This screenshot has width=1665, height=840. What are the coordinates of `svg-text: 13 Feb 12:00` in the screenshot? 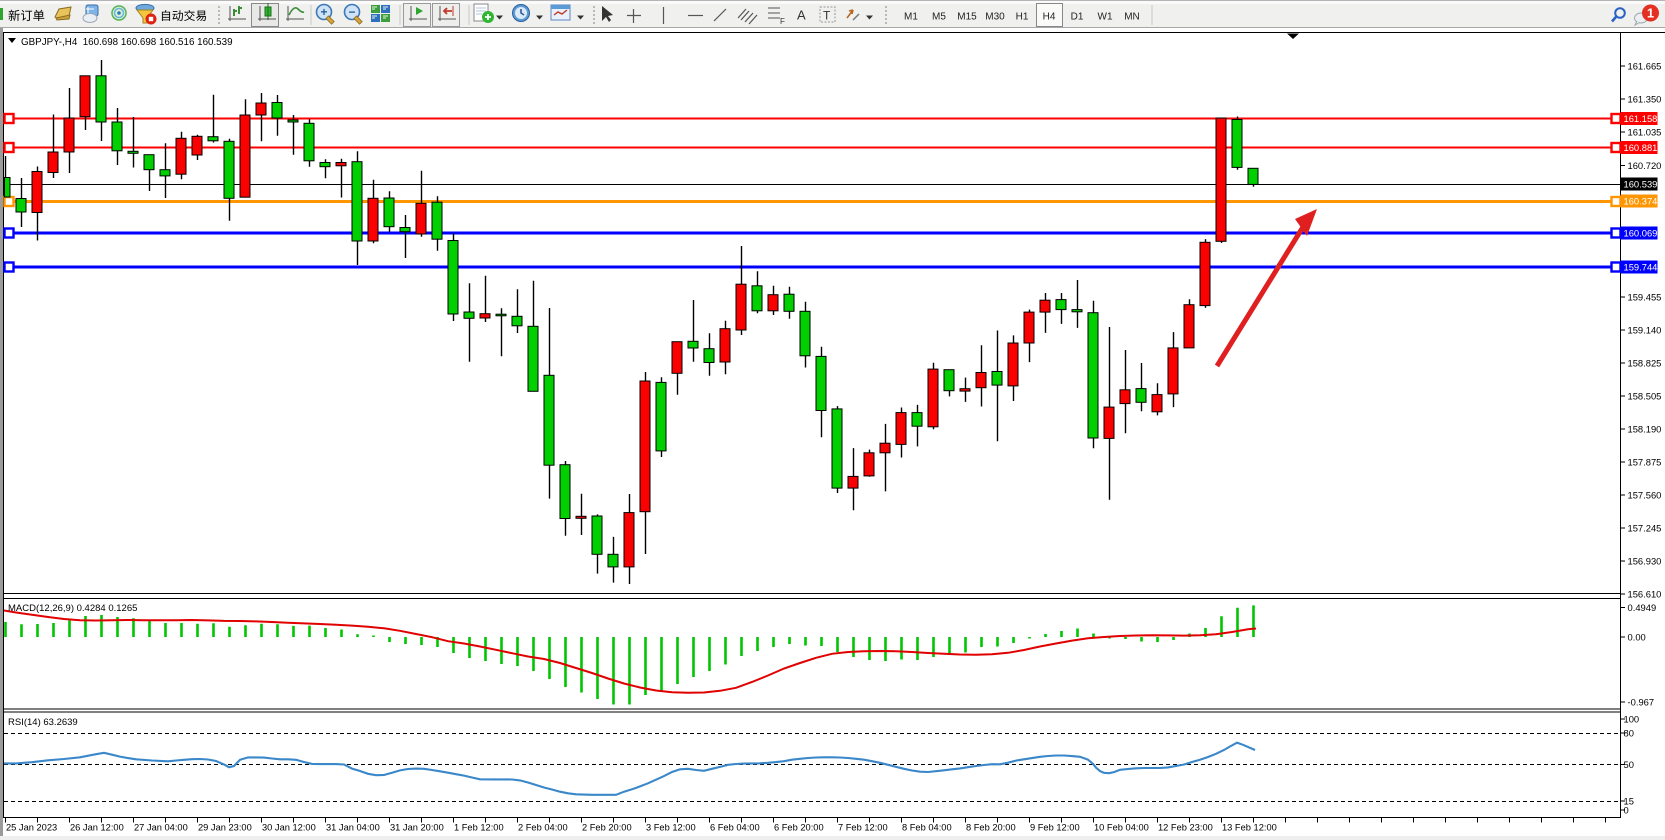 It's located at (1249, 828).